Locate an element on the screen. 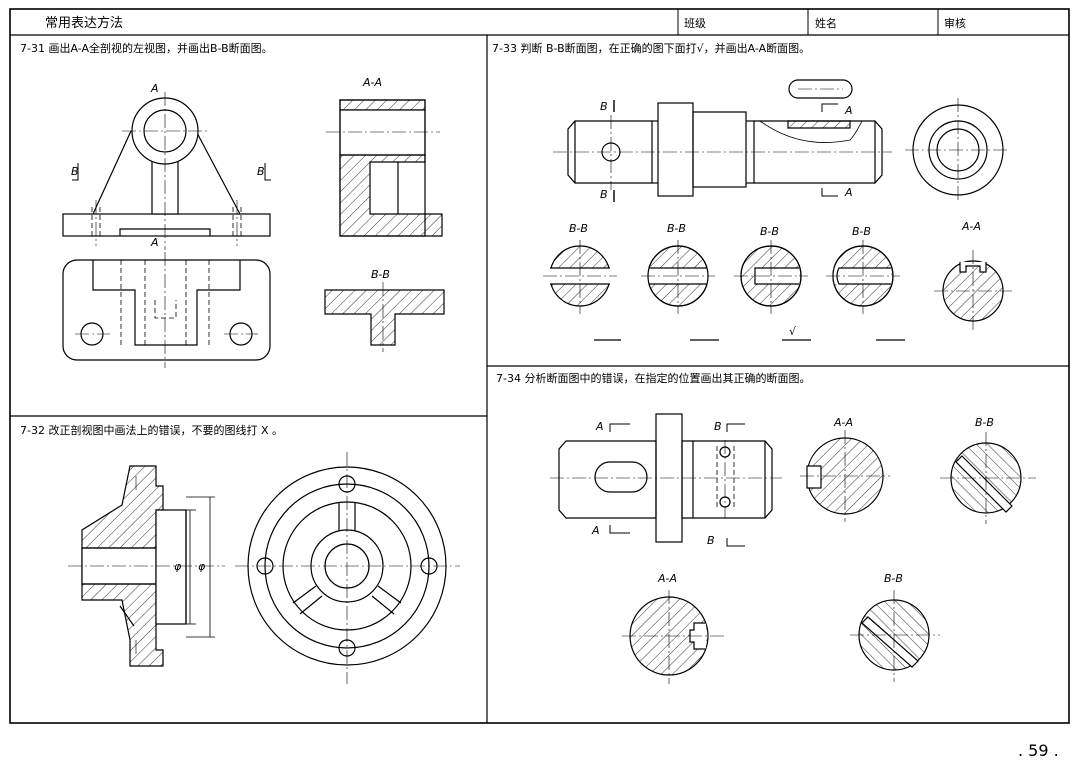 The height and width of the screenshot is (766, 1080). task-7-32-title: 7-32 改正剖视图中画法上的错误，不要的图线打 X 。 is located at coordinates (151, 430).